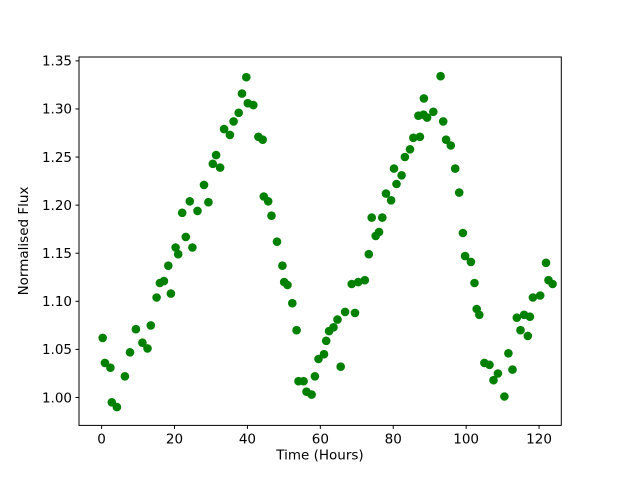 This screenshot has width=640, height=480. What do you see at coordinates (57, 254) in the screenshot?
I see `y-tick-label: 1.15` at bounding box center [57, 254].